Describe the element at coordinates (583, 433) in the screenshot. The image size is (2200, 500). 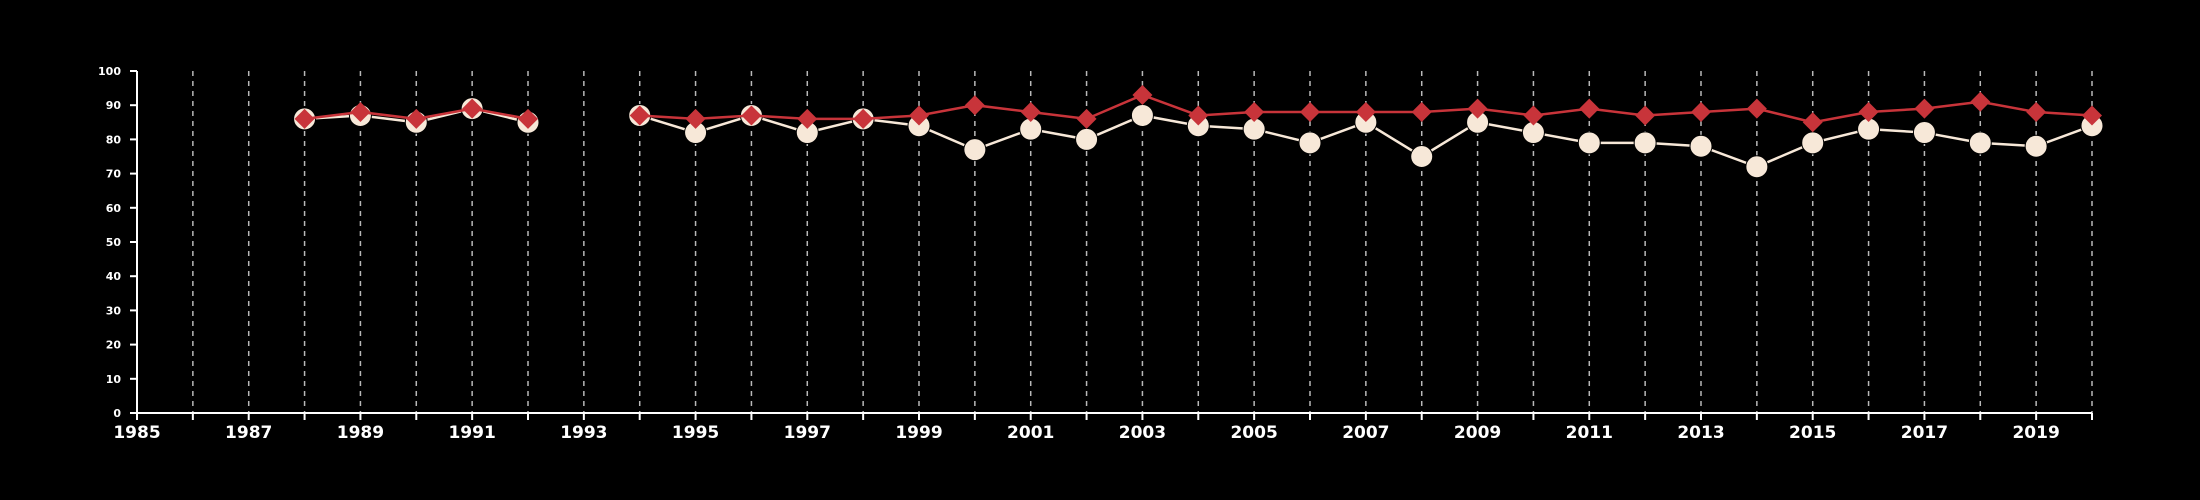
I see `x-tick-label: 1993` at that location.